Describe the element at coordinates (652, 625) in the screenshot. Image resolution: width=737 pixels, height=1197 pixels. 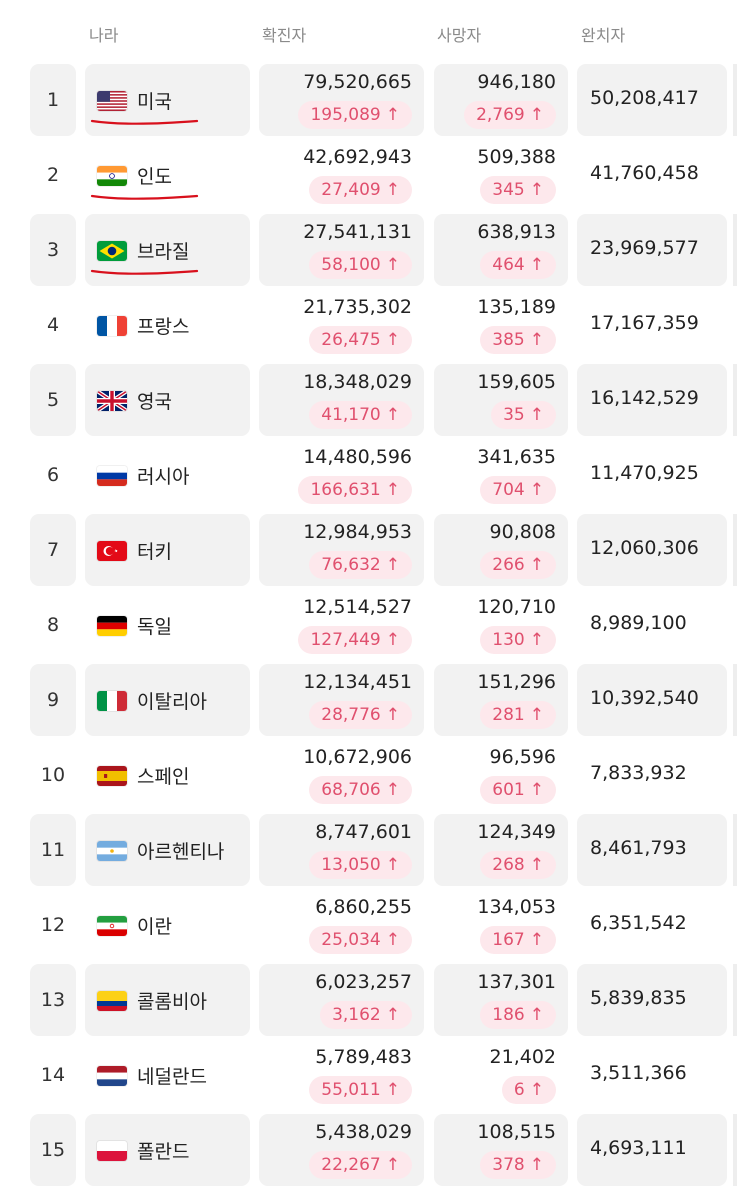
I see `recovered-cell: 8,989,100` at that location.